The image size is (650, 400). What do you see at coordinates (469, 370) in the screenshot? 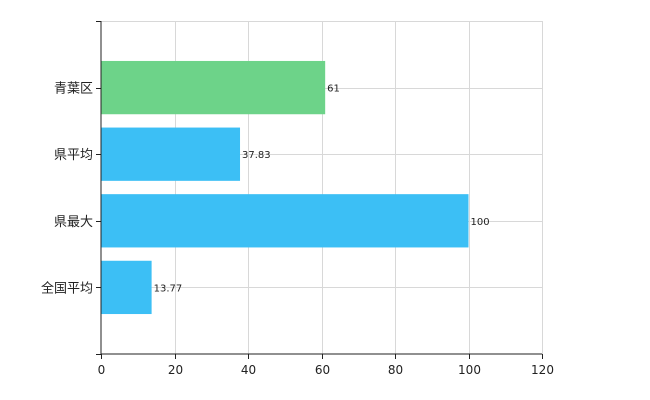
I see `x-tick-label: 100` at bounding box center [469, 370].